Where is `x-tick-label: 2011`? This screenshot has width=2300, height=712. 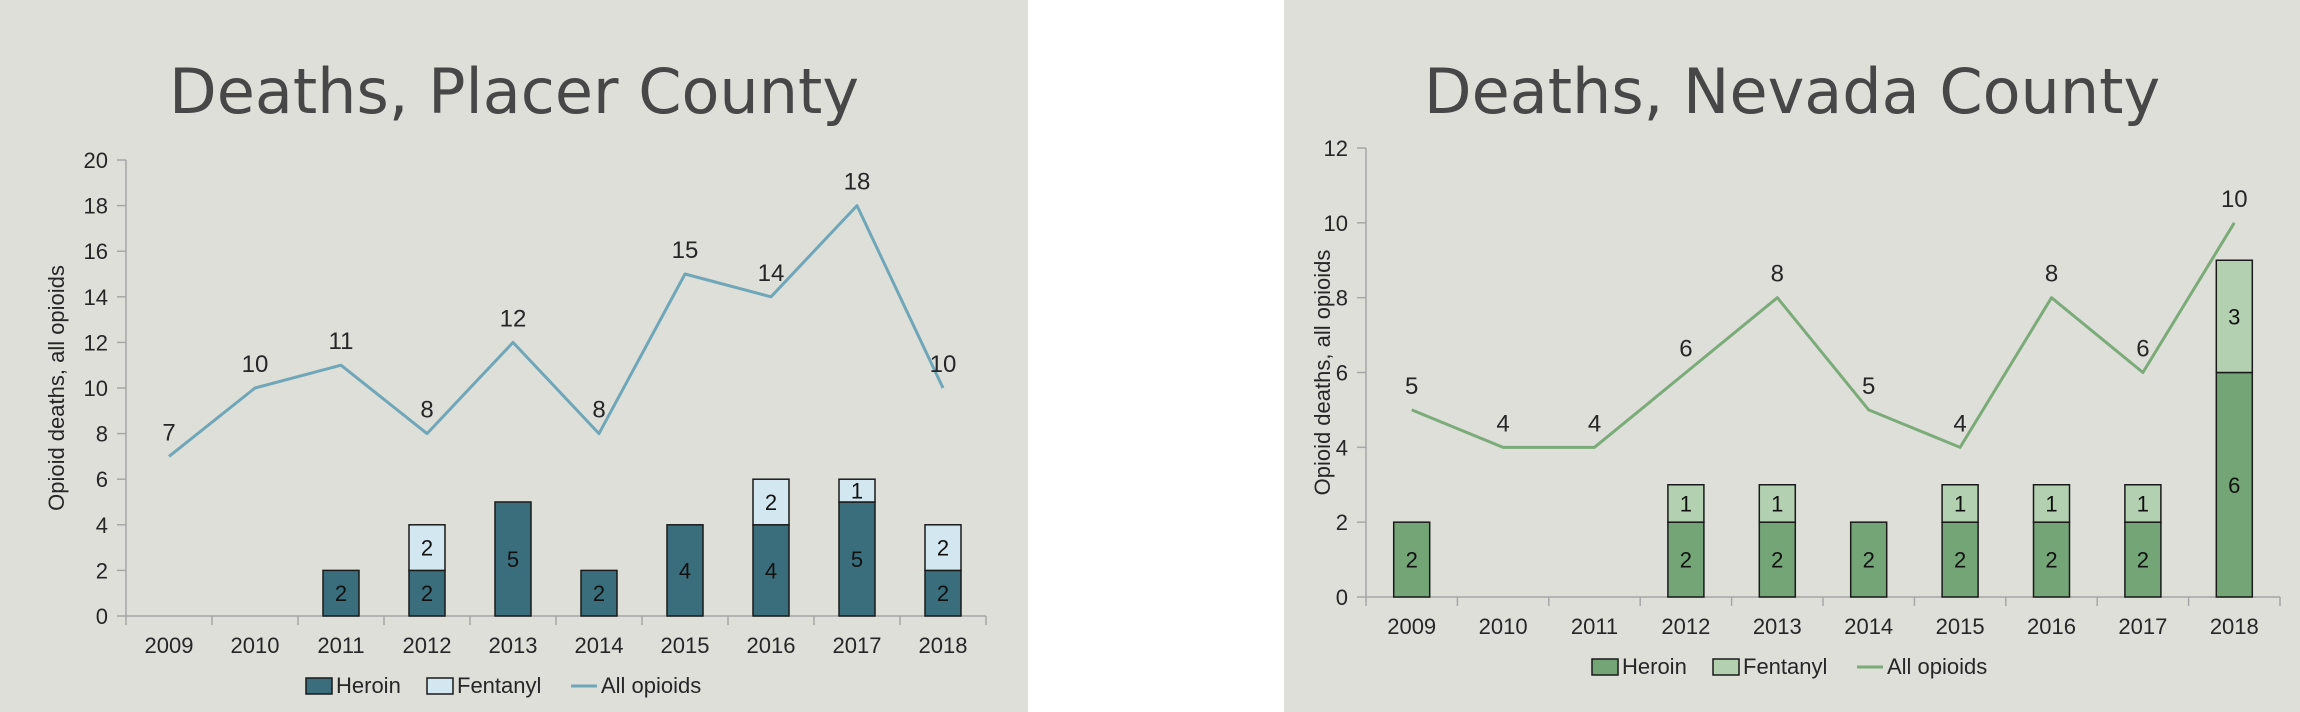 x-tick-label: 2011 is located at coordinates (1594, 626).